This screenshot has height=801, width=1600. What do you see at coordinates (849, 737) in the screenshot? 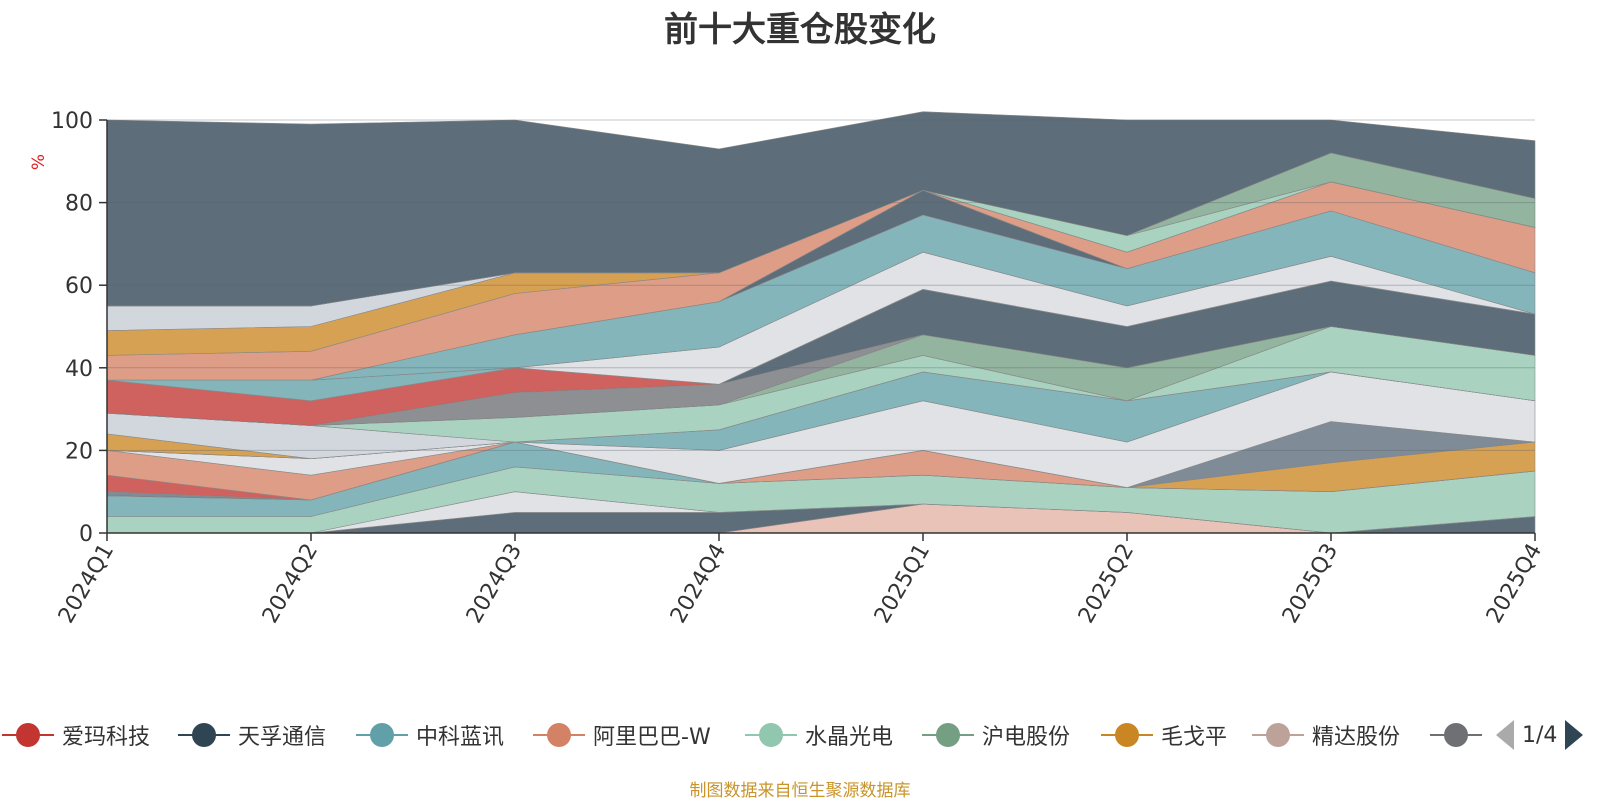
I see `legend-label: 水晶光电` at bounding box center [849, 737].